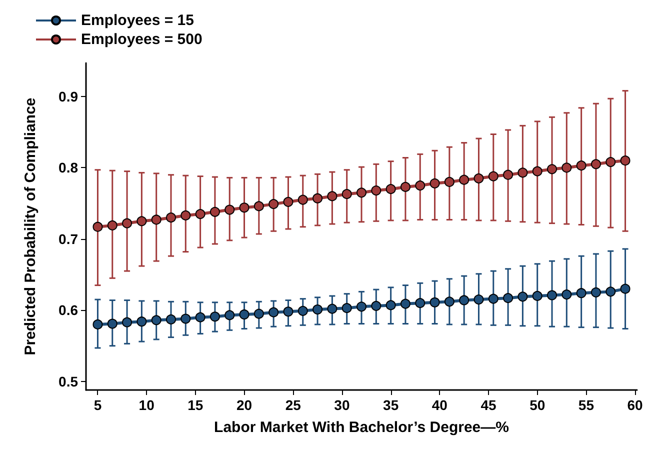 The height and width of the screenshot is (458, 667). Describe the element at coordinates (586, 405) in the screenshot. I see `x-tick-label: 55` at that location.